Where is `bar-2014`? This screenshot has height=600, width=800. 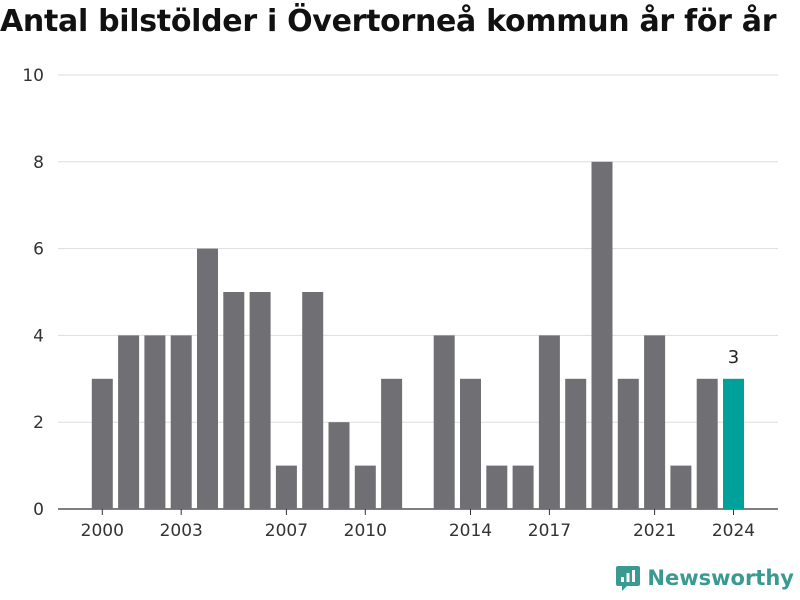 bar-2014 is located at coordinates (470, 443).